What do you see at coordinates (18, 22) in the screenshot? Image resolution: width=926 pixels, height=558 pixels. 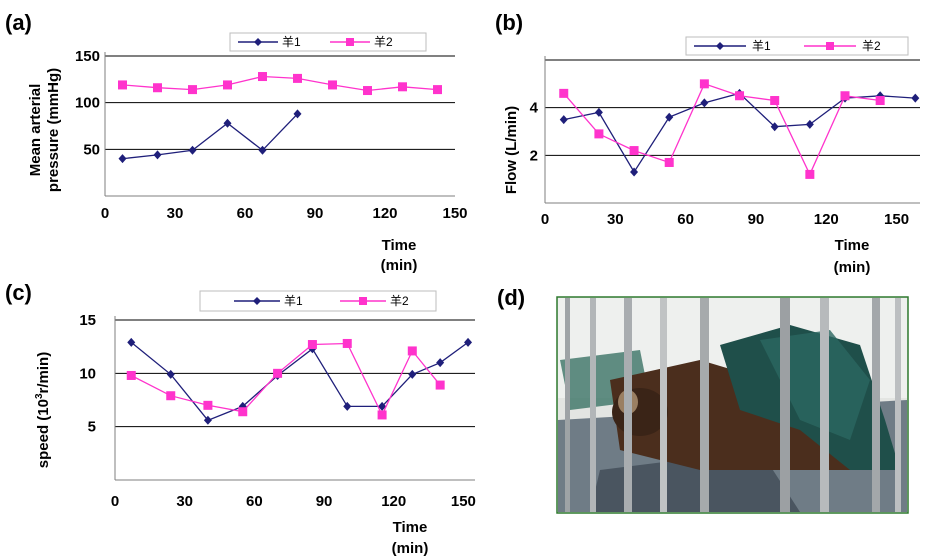 I see `panel-a-label: (a)` at bounding box center [18, 22].